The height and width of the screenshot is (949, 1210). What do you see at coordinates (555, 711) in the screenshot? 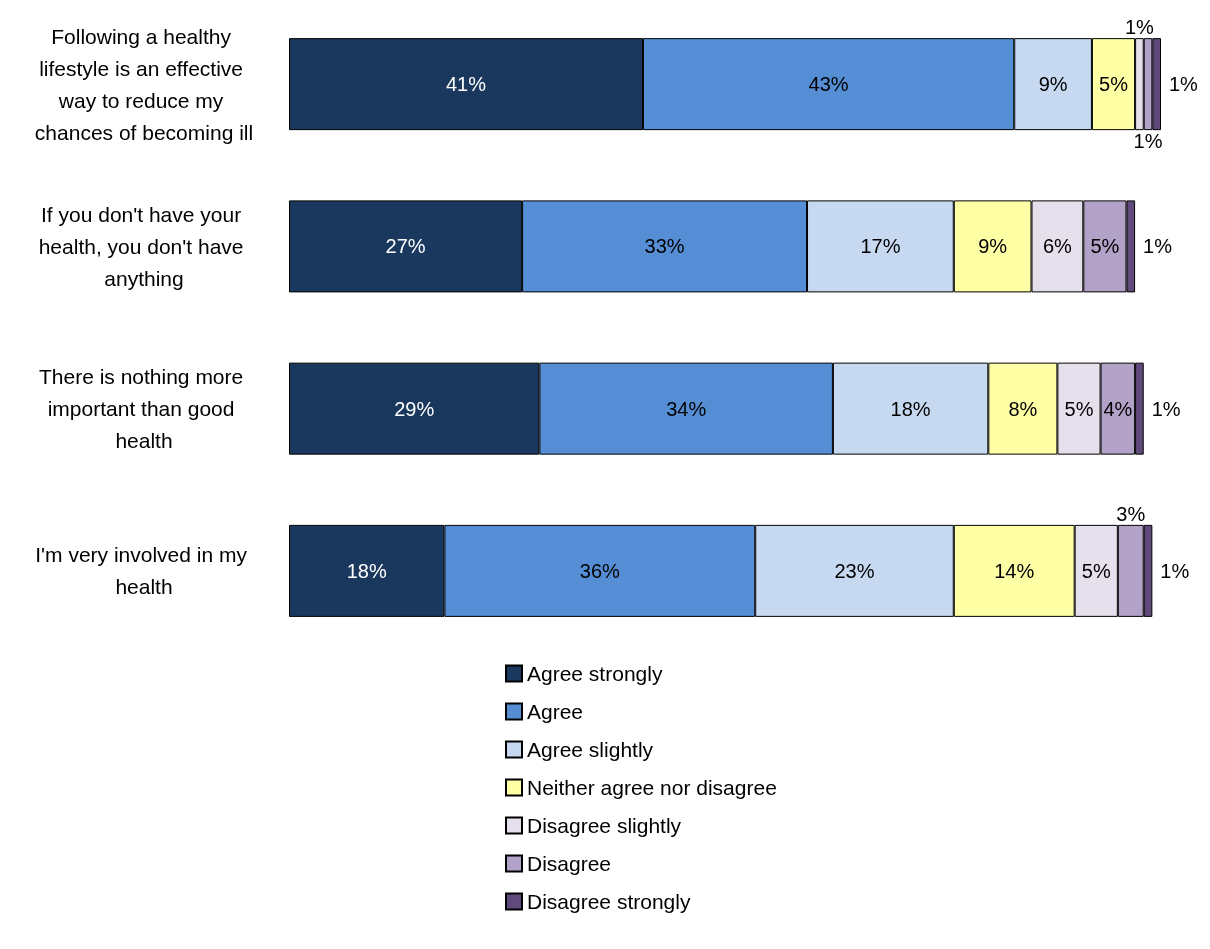
I see `legend-label: Agree` at bounding box center [555, 711].